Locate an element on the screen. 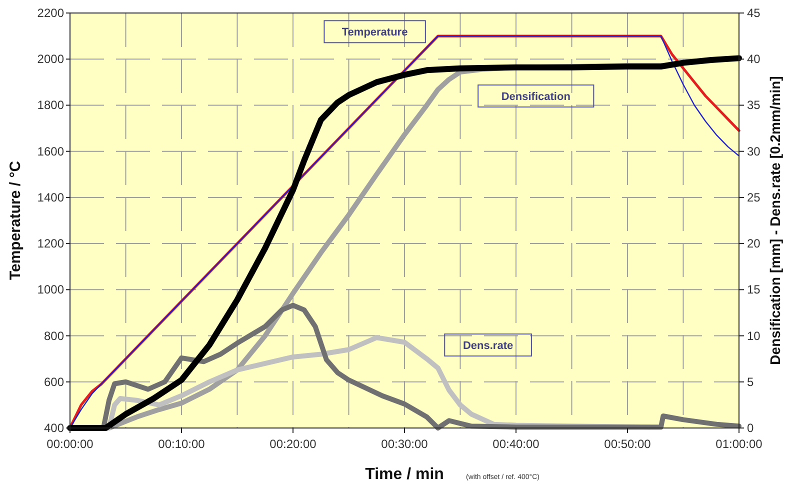 This screenshot has width=790, height=487. y-tick-label: 1200 is located at coordinates (50, 243).